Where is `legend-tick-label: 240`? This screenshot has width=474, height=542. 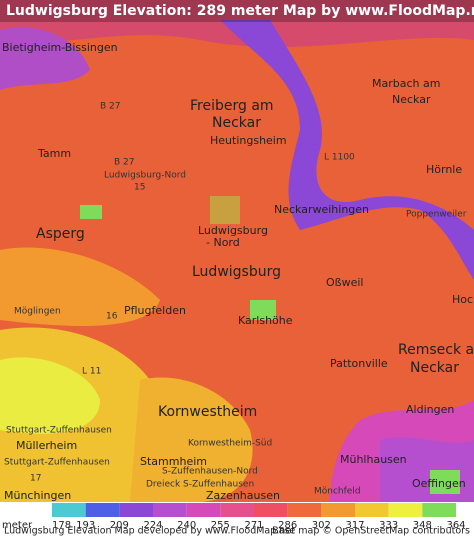 legend-tick-label: 240 is located at coordinates (186, 525).